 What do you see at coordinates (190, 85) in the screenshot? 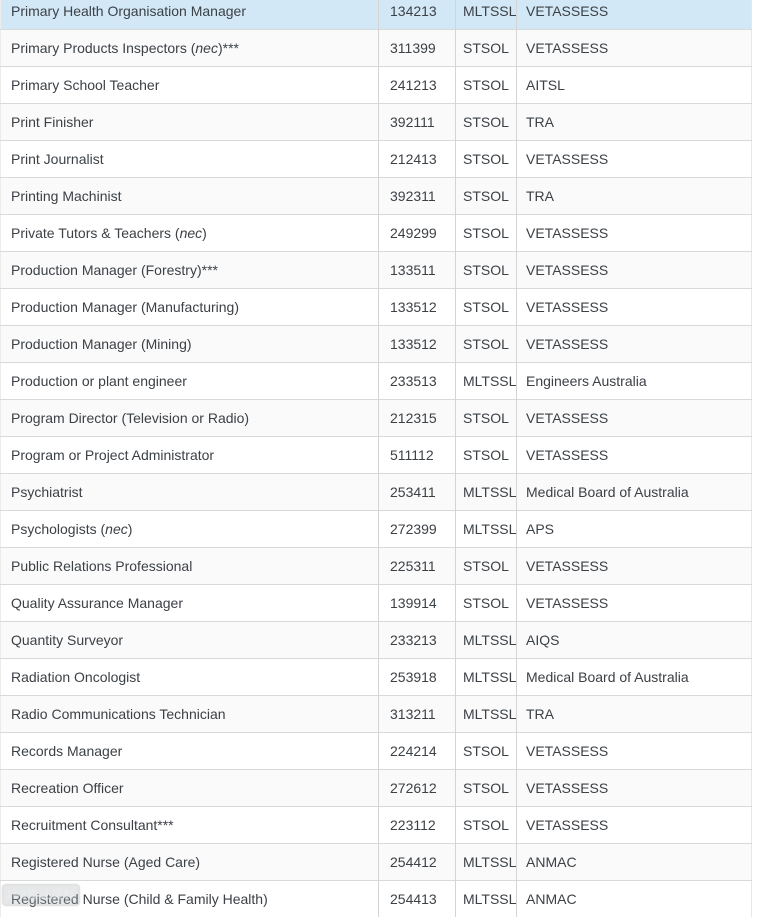
I see `occupation-cell: Primary School Teacher` at bounding box center [190, 85].